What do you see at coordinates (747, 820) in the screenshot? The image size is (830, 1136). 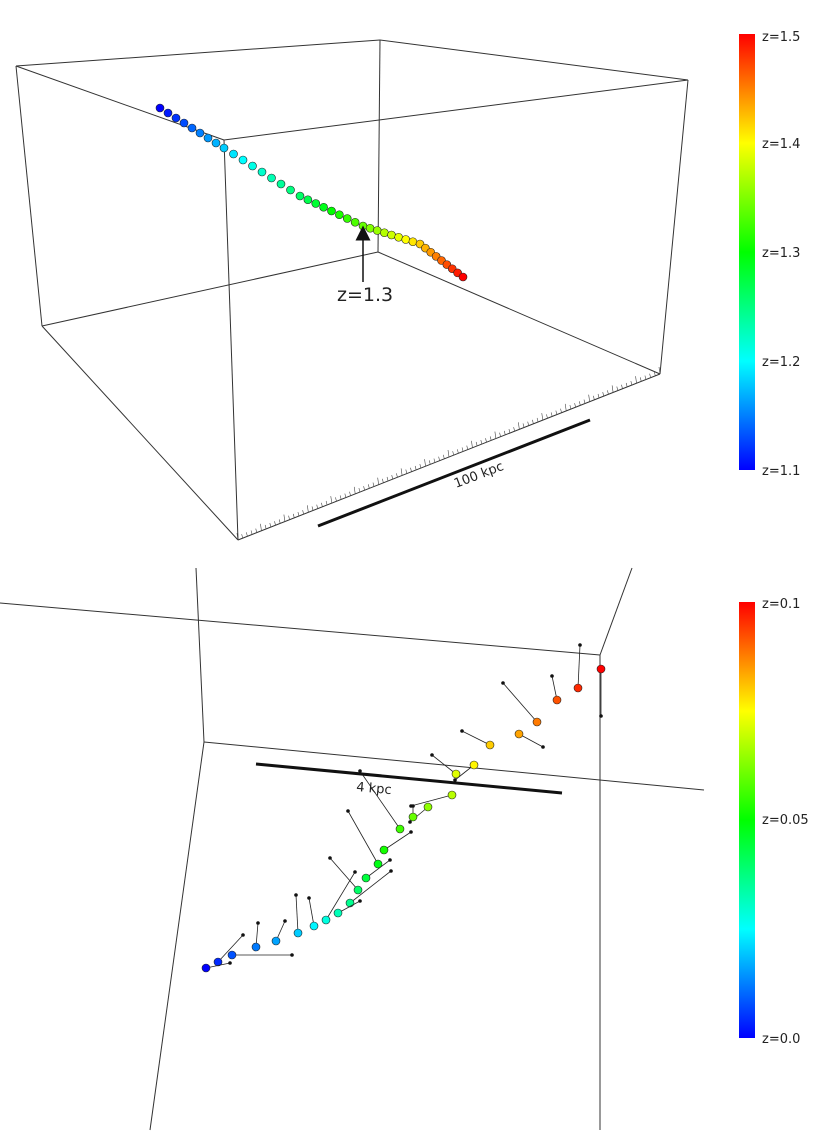 I see `bottom-colorbar-gradient` at bounding box center [747, 820].